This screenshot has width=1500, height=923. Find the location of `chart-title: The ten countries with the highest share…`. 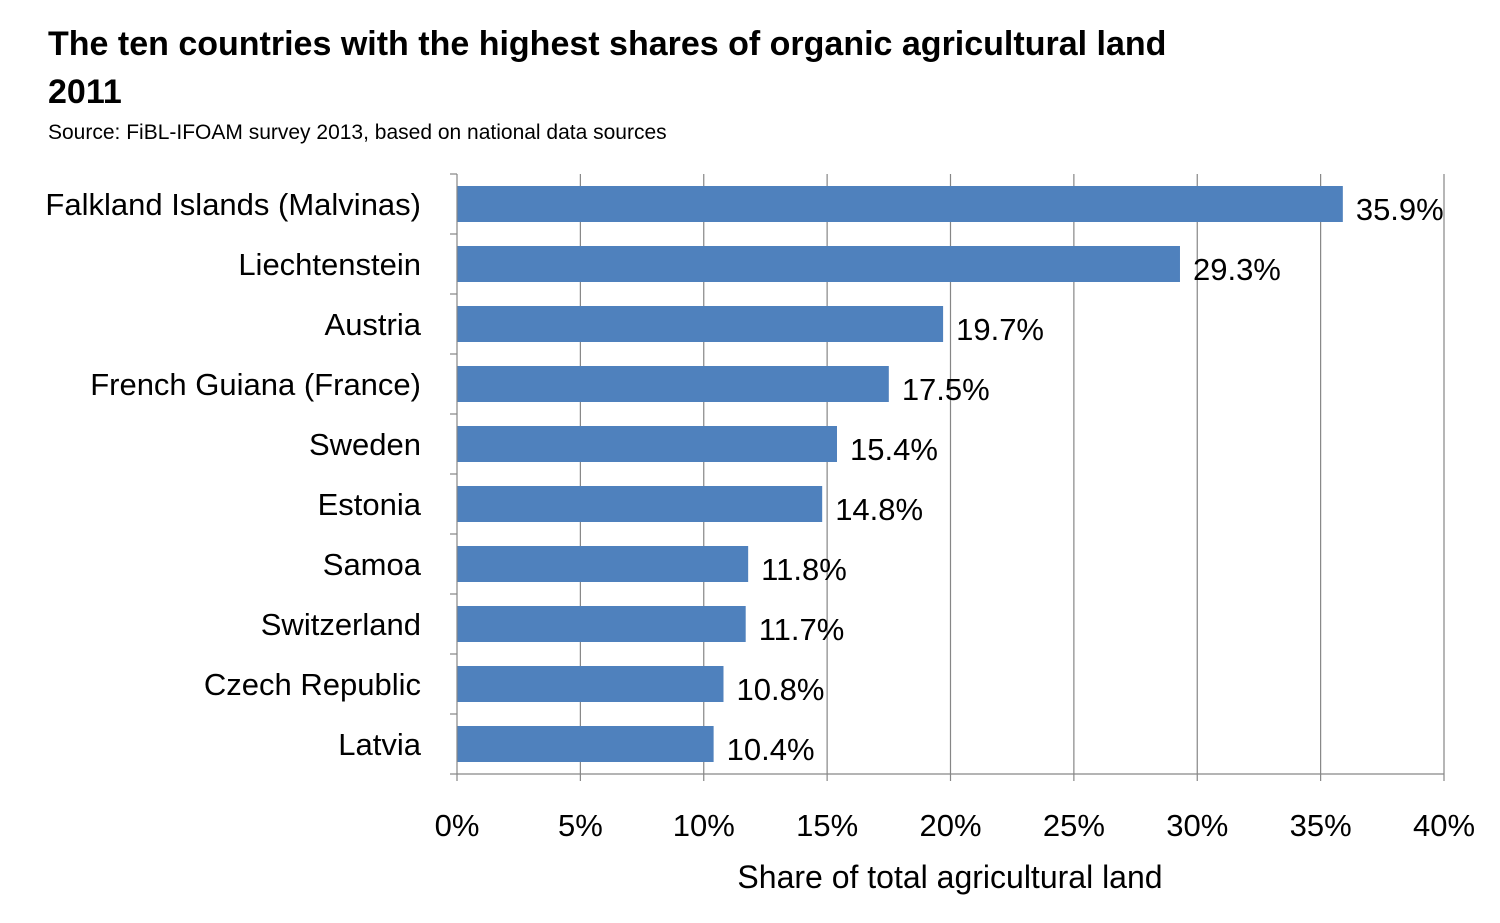

chart-title: The ten countries with the highest share… is located at coordinates (698, 68).